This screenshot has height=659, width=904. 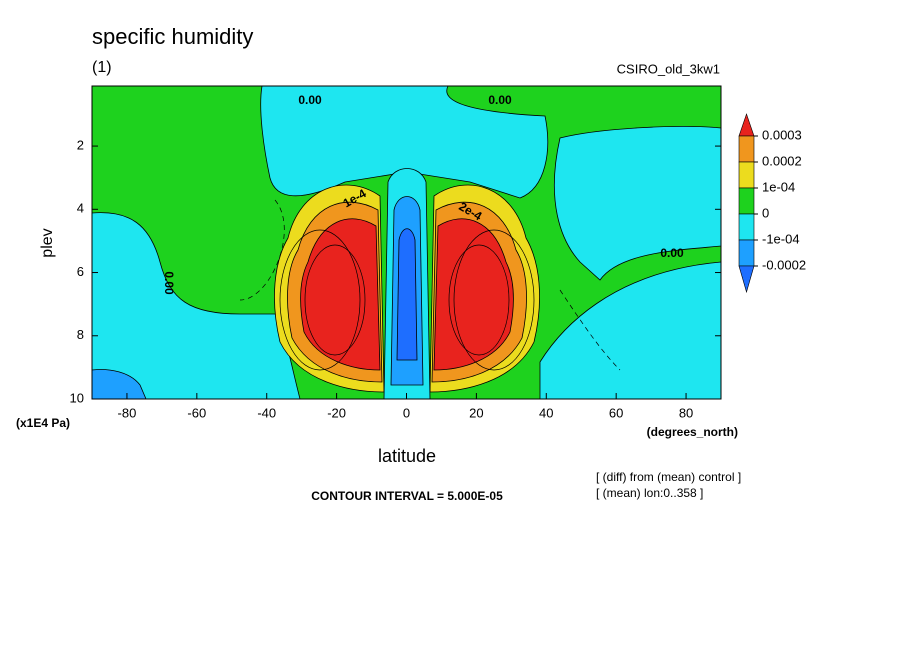 I want to click on y-tick-label: 10, so click(x=77, y=397).